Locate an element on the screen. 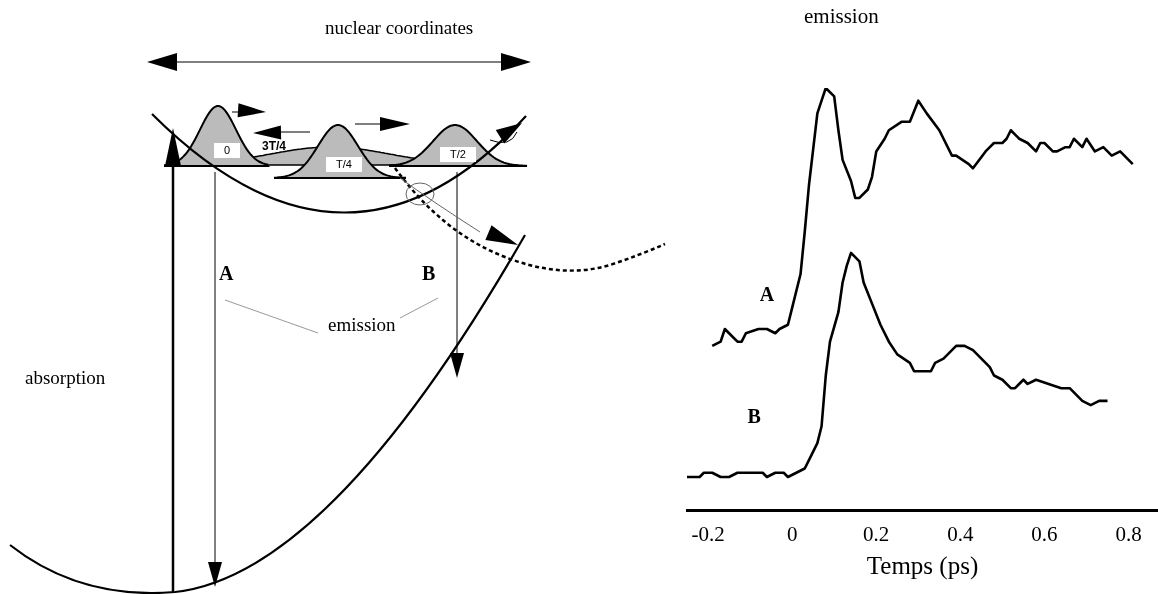 The height and width of the screenshot is (594, 1158). text: A is located at coordinates (226, 273).